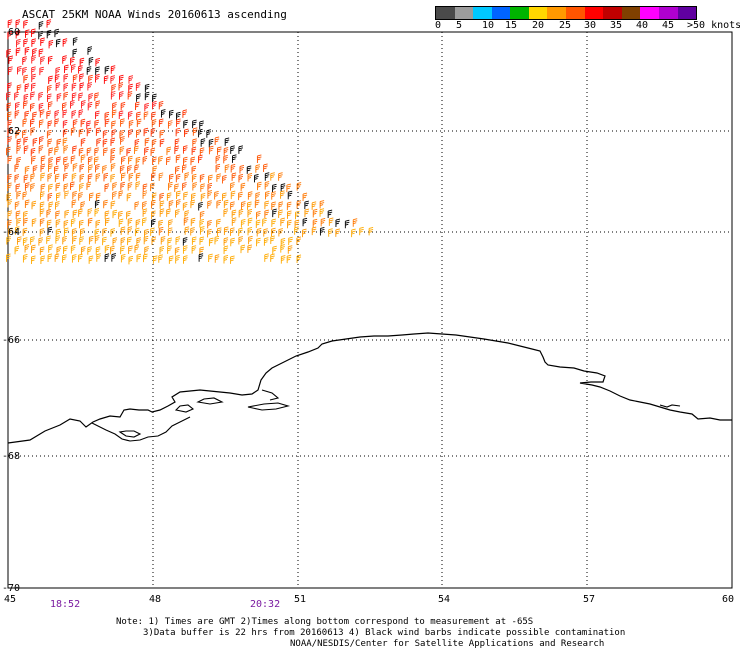  What do you see at coordinates (464, 13) in the screenshot?
I see `legend-swatch` at bounding box center [464, 13].